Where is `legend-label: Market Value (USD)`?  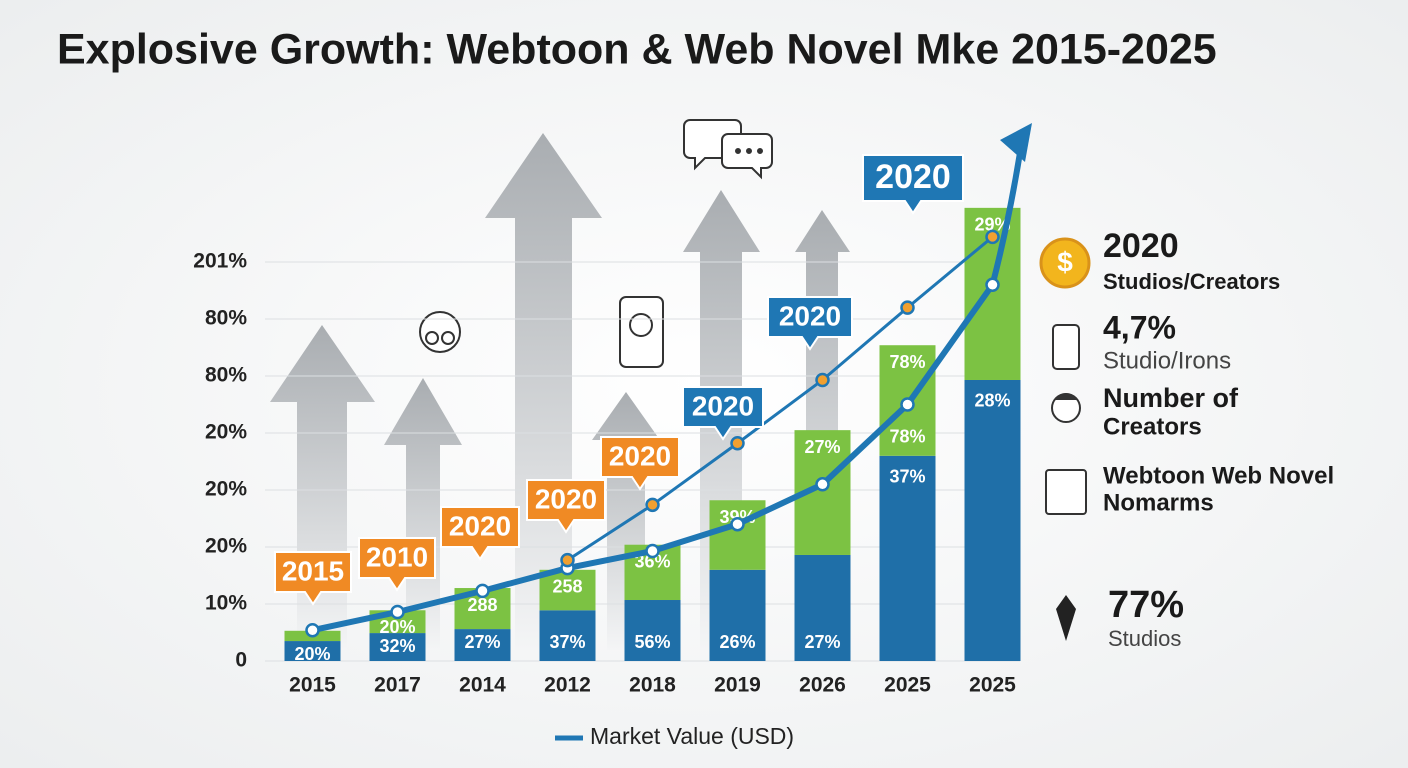 legend-label: Market Value (USD) is located at coordinates (692, 736).